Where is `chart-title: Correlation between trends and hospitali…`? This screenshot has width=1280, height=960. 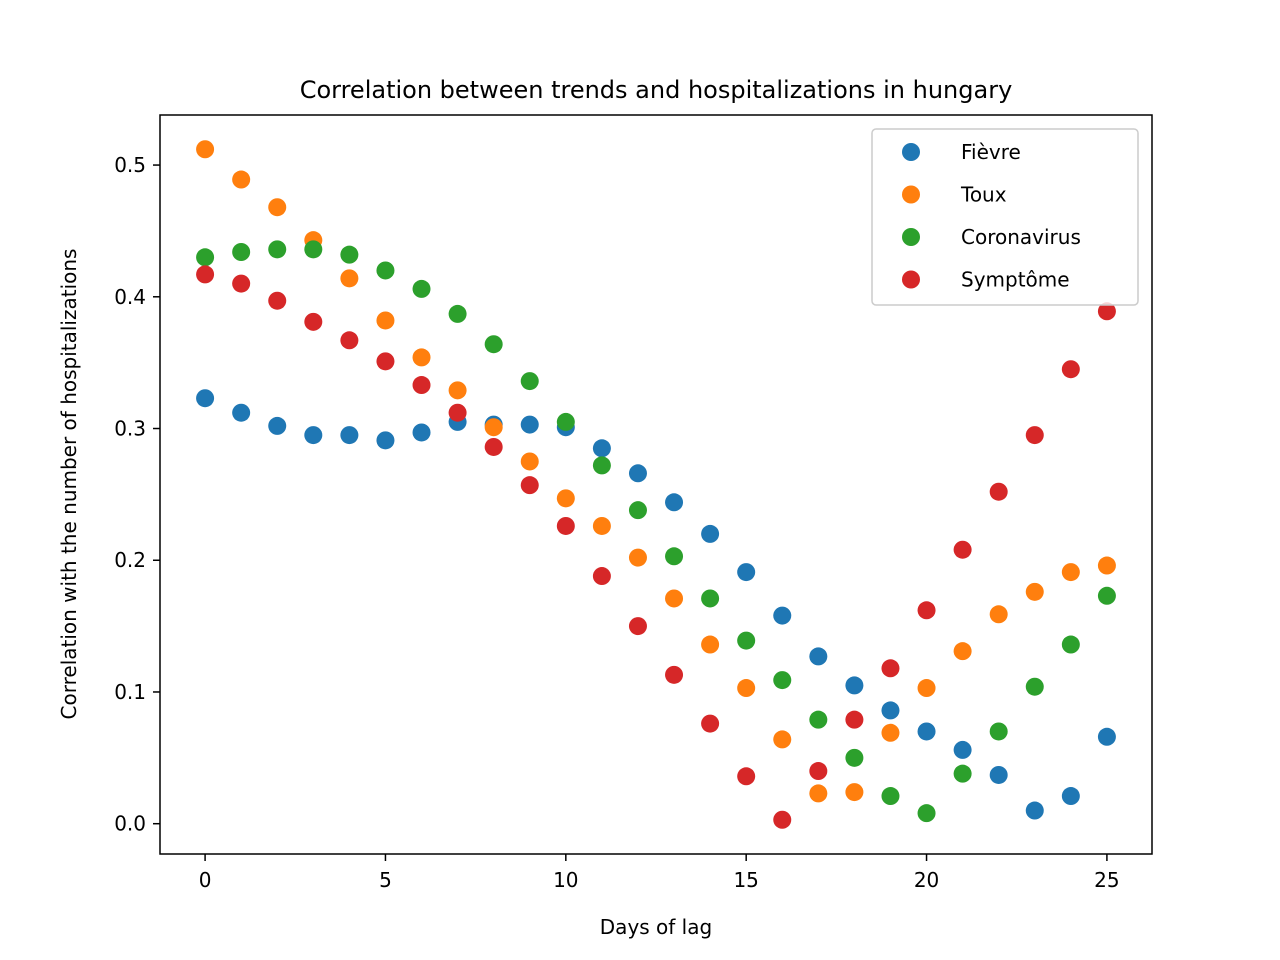
chart-title: Correlation between trends and hospitali… is located at coordinates (656, 90).